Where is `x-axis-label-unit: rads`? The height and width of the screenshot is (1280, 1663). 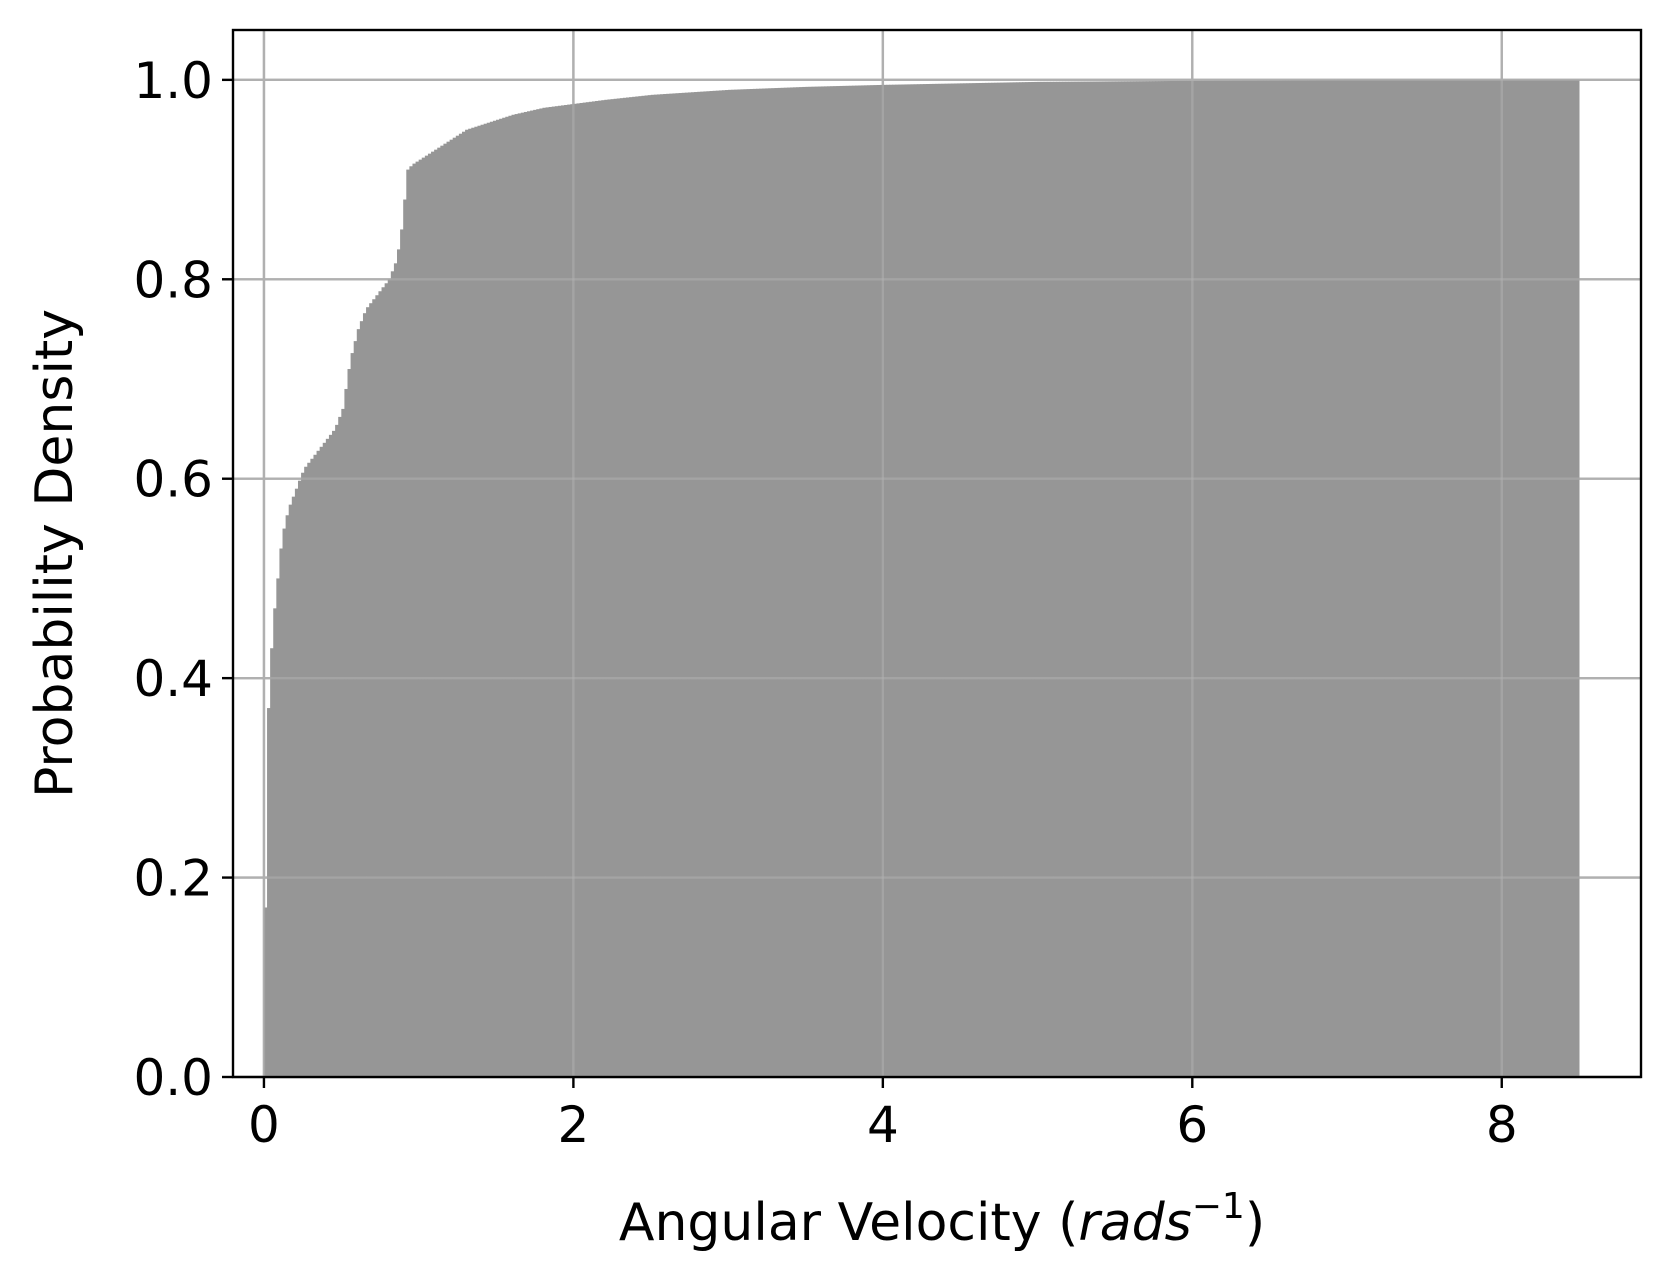
x-axis-label-unit: rads is located at coordinates (1134, 1223).